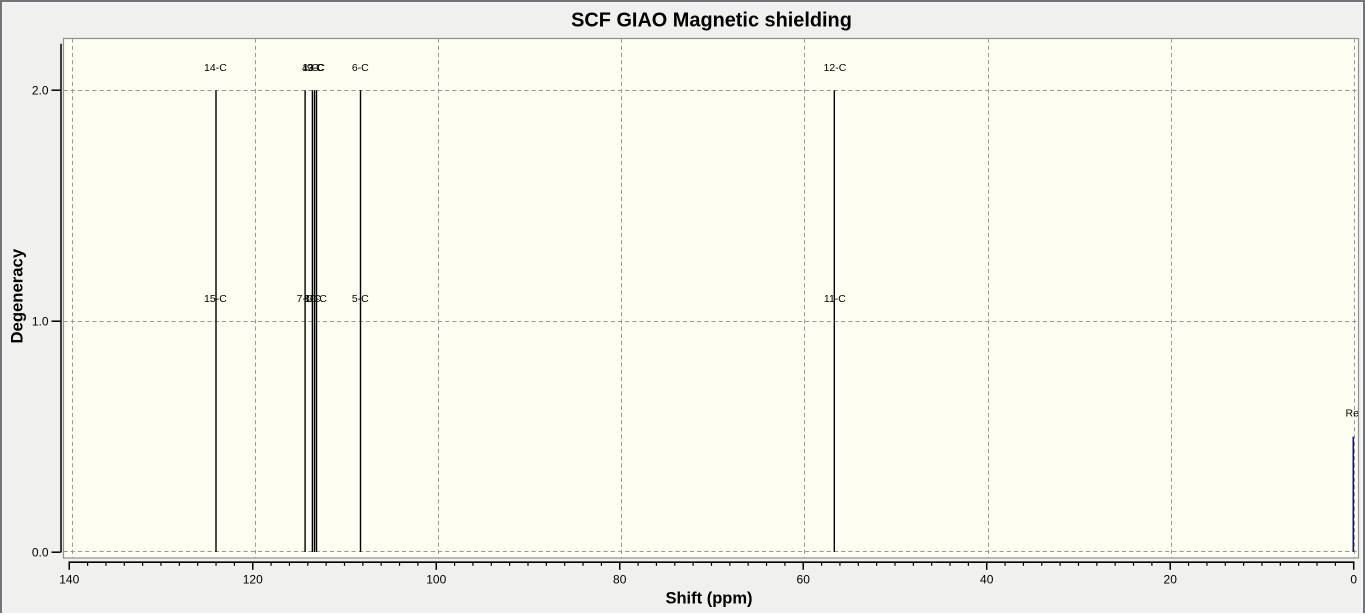  I want to click on svg-text: 0, so click(1353, 579).